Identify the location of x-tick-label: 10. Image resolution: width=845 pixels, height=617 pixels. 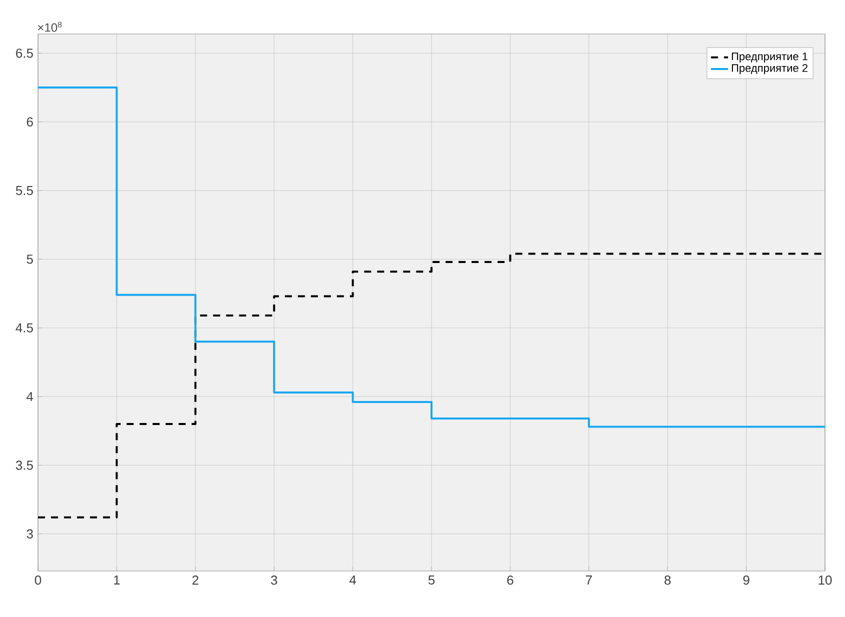
(825, 580).